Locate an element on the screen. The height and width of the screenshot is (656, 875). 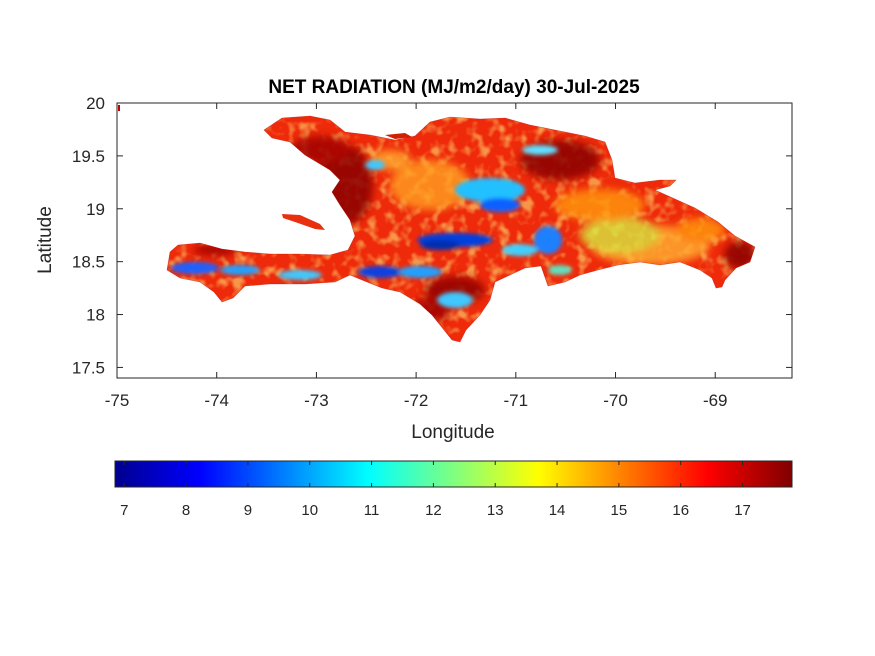
colorbar: 7 8 9 10 11 12 13 14 15 16 17 is located at coordinates (453, 489).